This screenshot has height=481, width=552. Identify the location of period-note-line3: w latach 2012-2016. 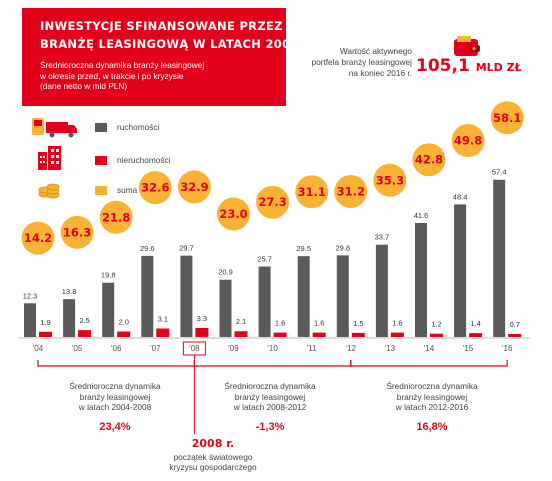
(432, 407).